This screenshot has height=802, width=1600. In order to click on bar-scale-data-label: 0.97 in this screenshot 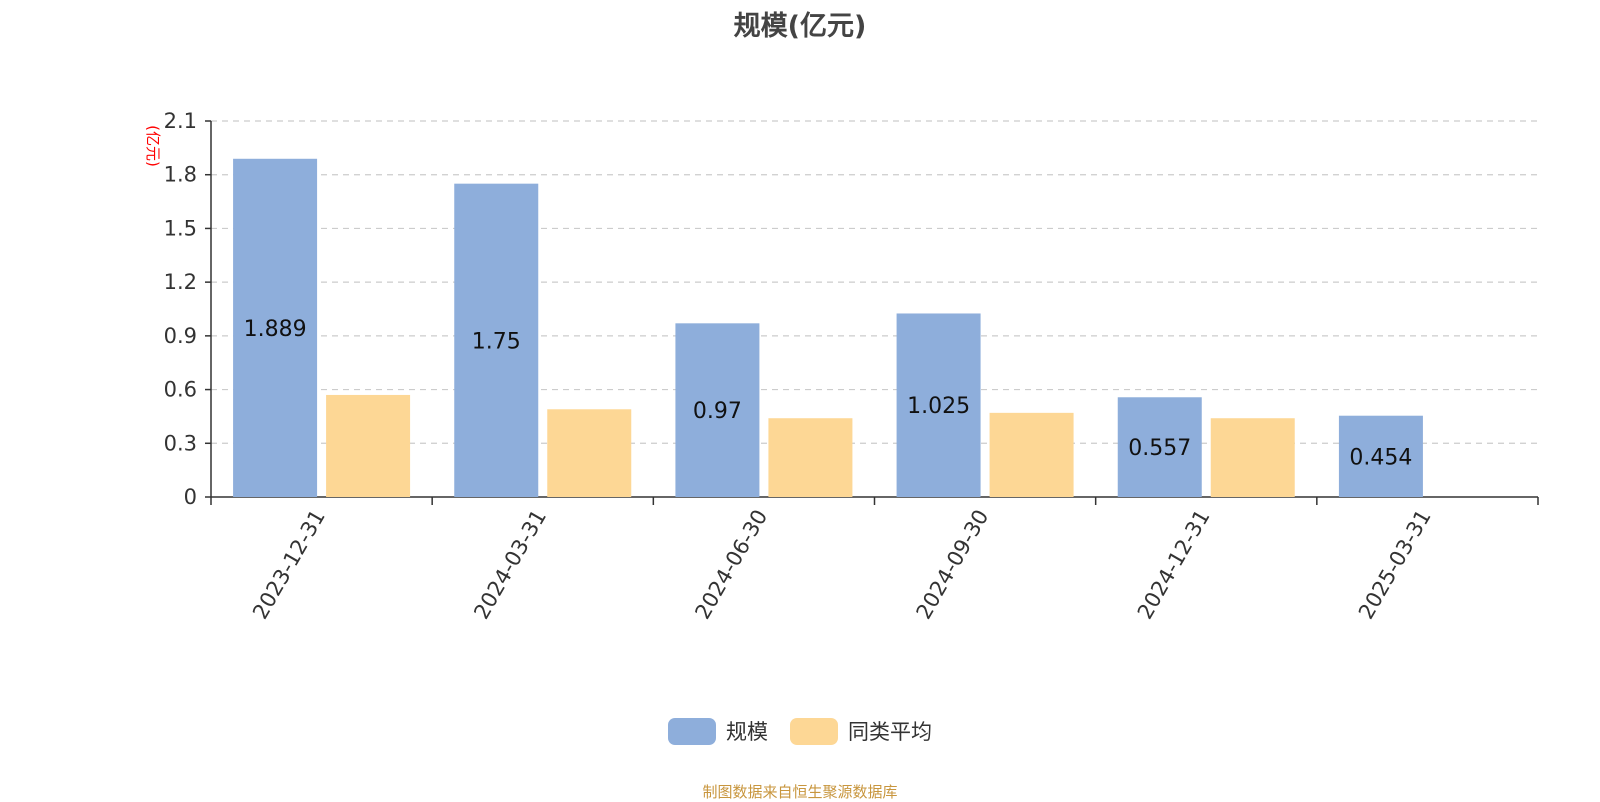, I will do `click(717, 411)`.